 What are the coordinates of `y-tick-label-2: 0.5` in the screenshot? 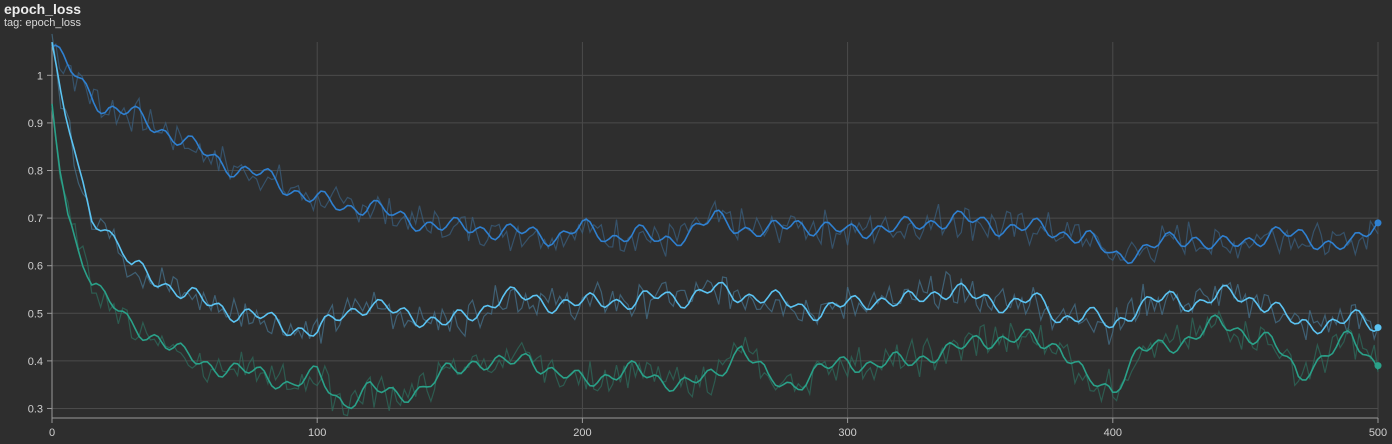 It's located at (35, 314).